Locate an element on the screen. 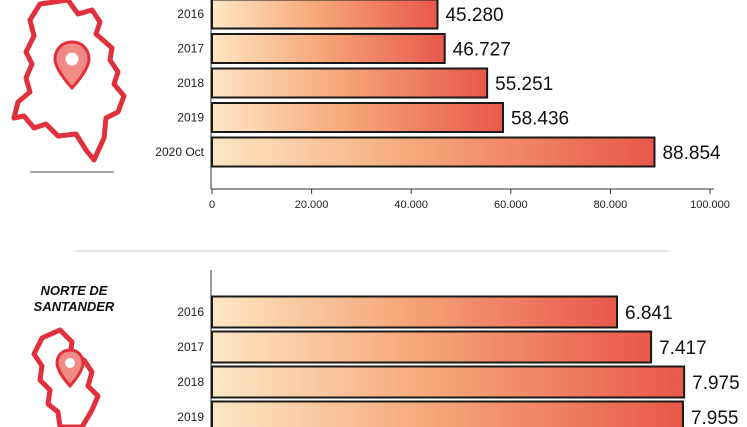  chart1-value-label: 88.854 is located at coordinates (691, 153).